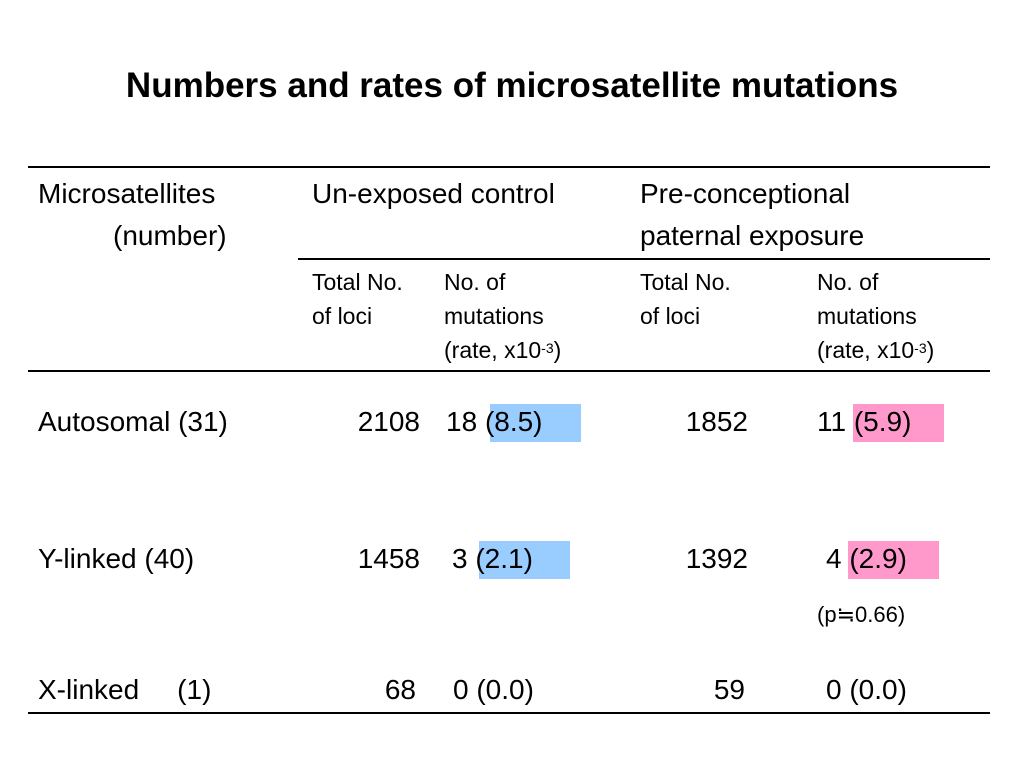  Describe the element at coordinates (752, 235) in the screenshot. I see `header-exposure-line2: paternal exposure` at that location.